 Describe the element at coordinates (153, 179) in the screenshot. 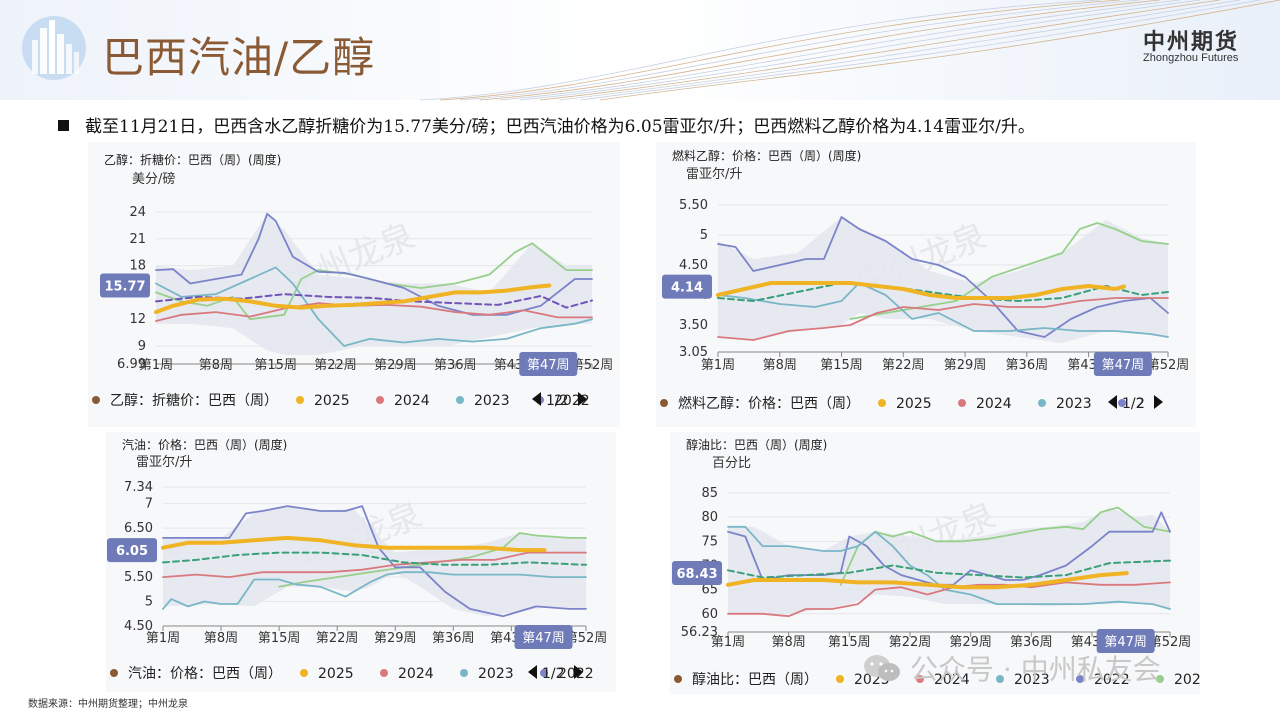

I see `y-axis-unit: 美分/磅` at that location.